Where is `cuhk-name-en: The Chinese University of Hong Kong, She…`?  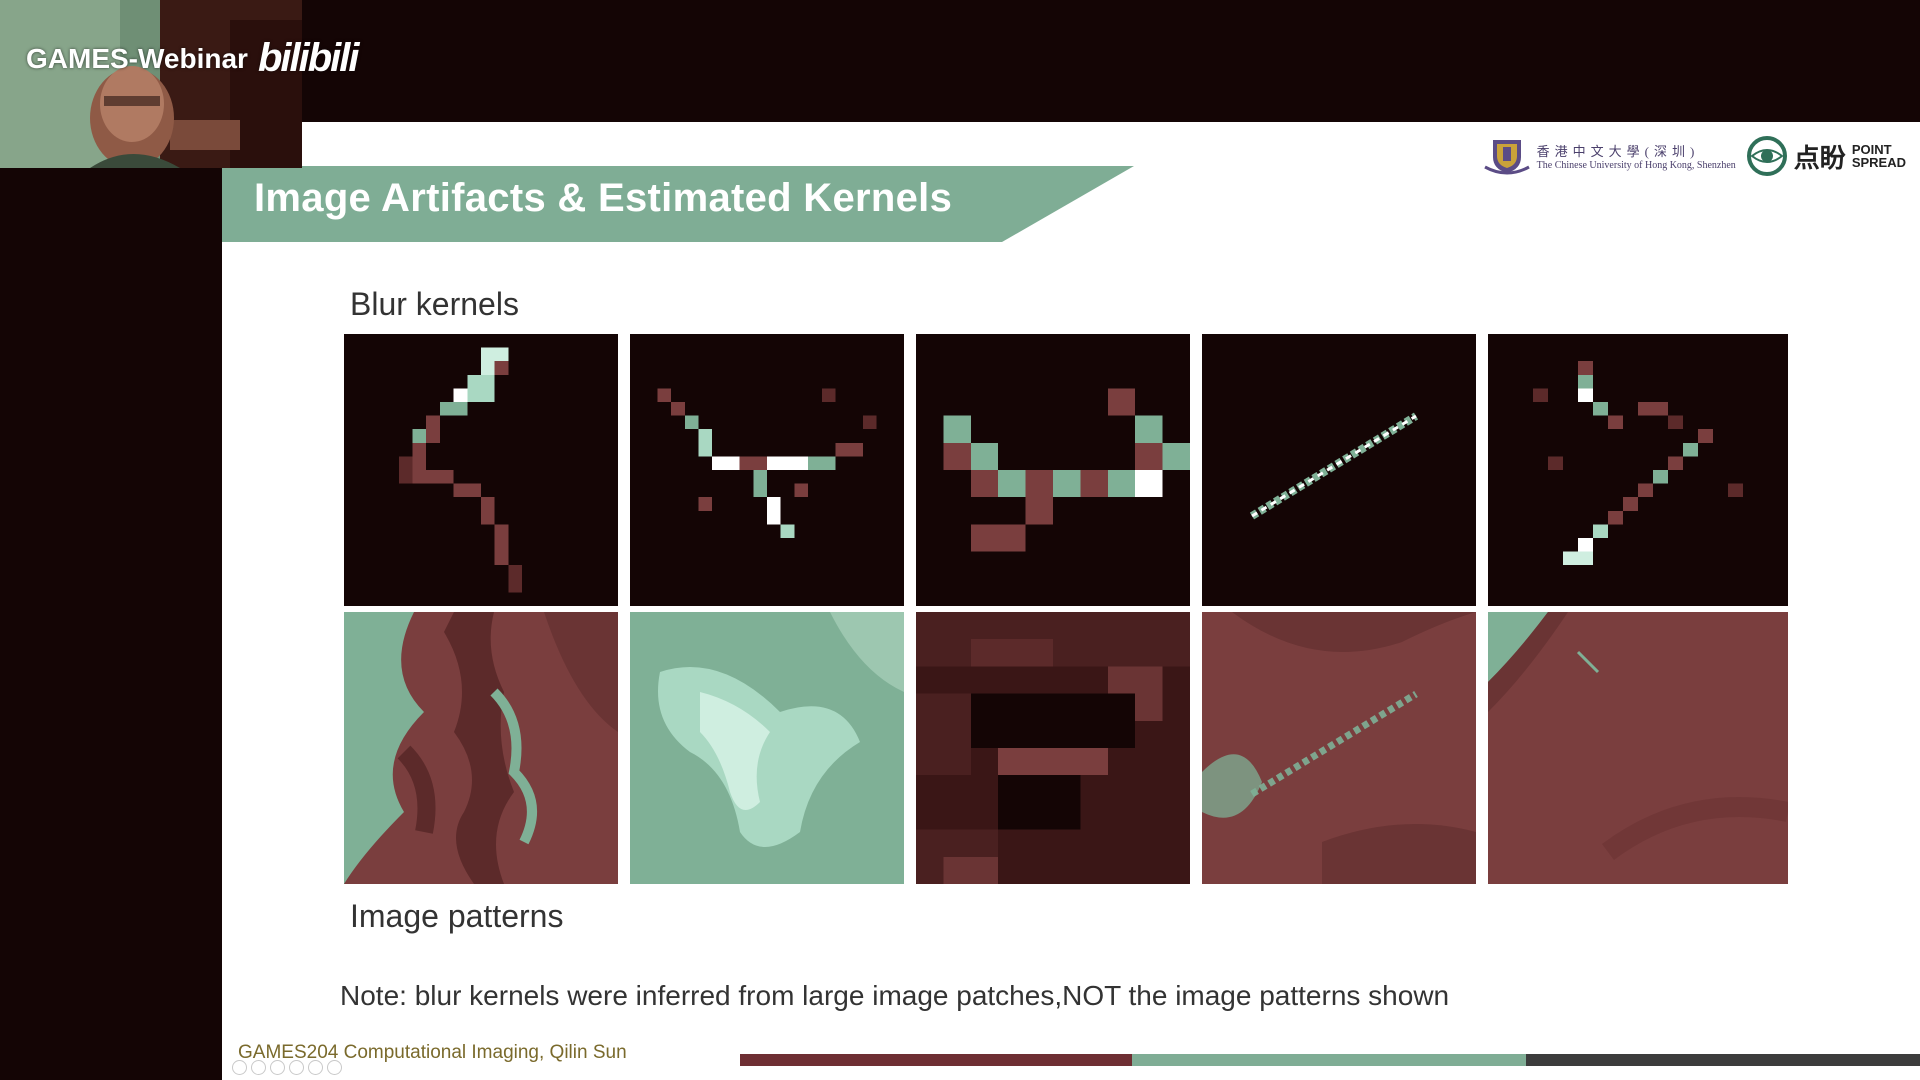 cuhk-name-en: The Chinese University of Hong Kong, She… is located at coordinates (1636, 165).